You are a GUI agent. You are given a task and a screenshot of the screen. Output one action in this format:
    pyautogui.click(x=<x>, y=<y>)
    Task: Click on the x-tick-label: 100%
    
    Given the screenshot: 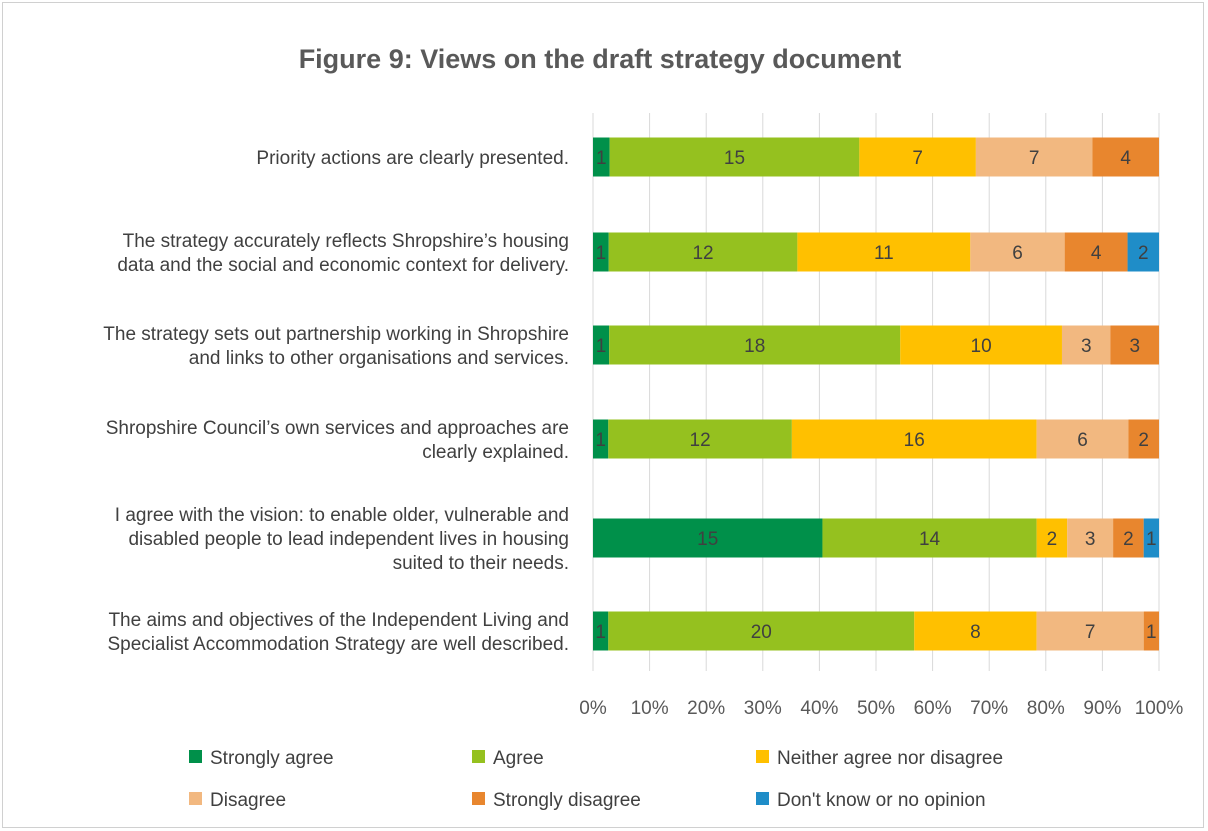 What is the action you would take?
    pyautogui.click(x=1159, y=708)
    